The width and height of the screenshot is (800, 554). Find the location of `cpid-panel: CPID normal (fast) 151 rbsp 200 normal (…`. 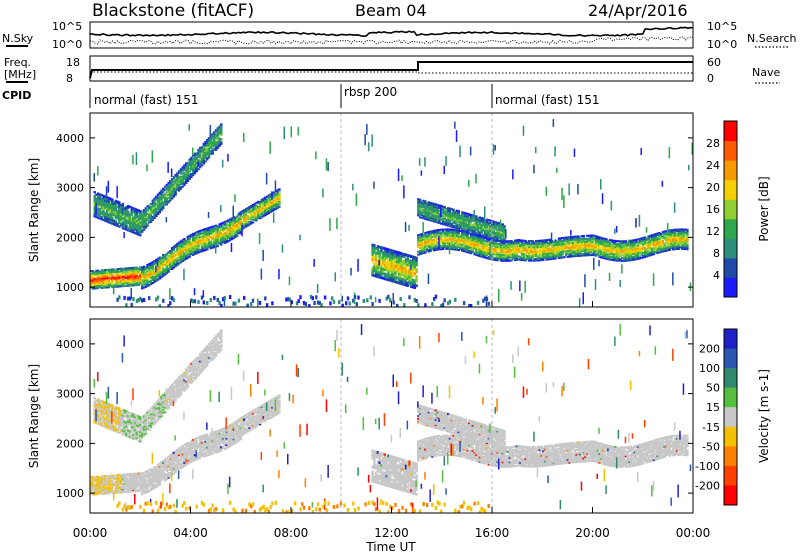

cpid-panel: CPID normal (fast) 151 rbsp 200 normal (… is located at coordinates (300, 96).